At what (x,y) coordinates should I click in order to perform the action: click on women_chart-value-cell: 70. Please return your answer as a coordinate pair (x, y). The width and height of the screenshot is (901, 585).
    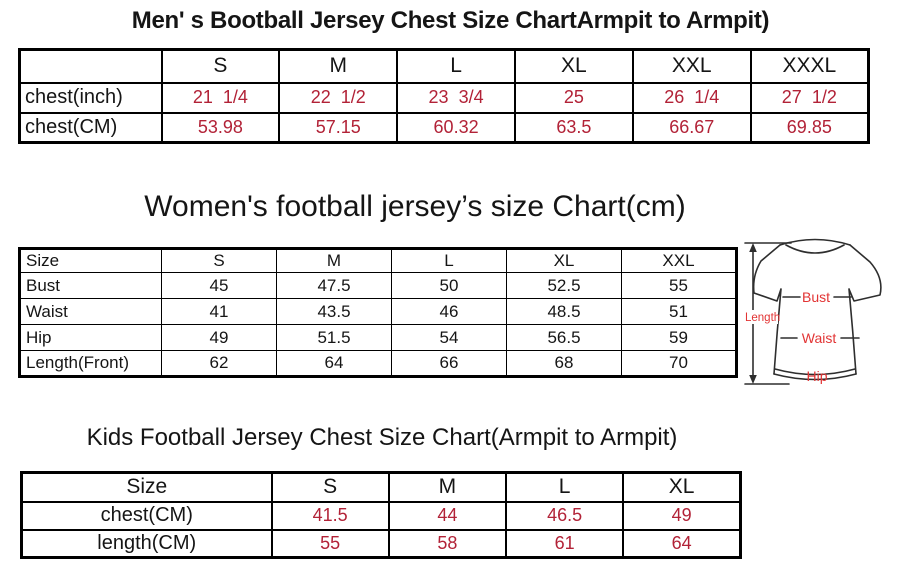
    Looking at the image, I should click on (679, 363).